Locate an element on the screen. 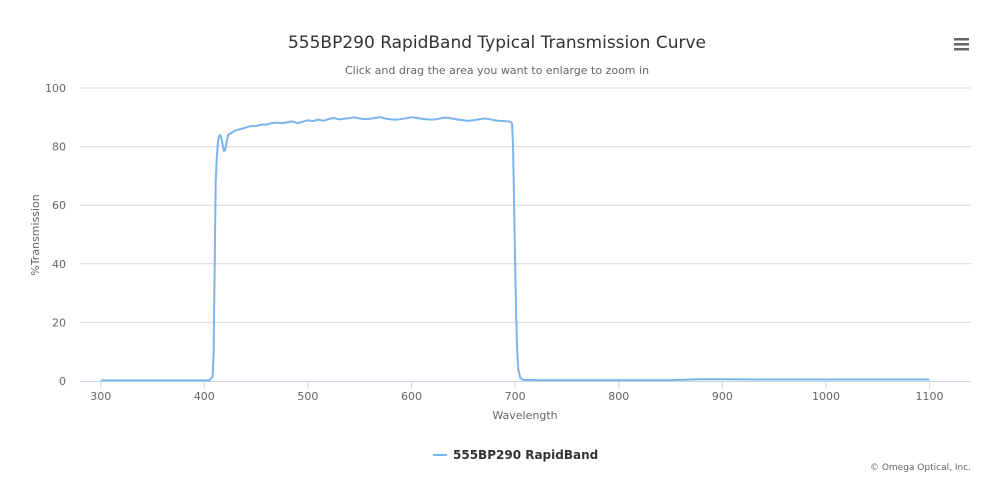 This screenshot has height=500, width=1000. hamburger-menu-icon is located at coordinates (961, 44).